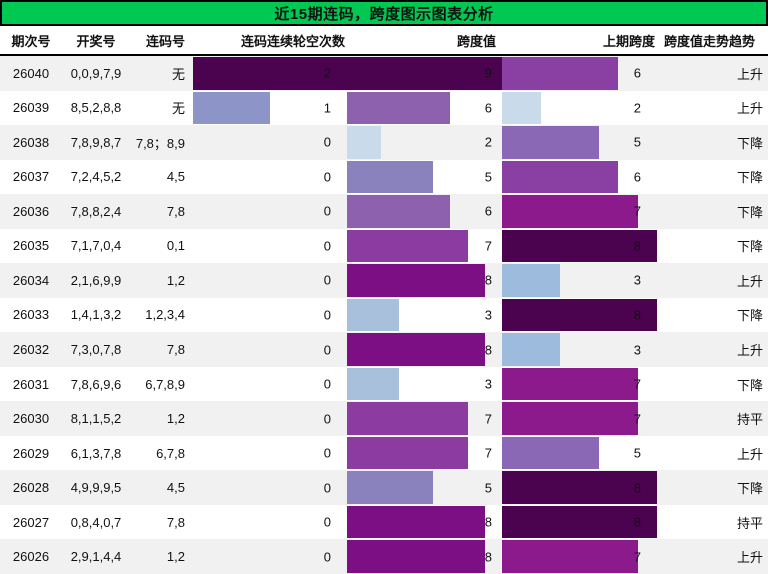  What do you see at coordinates (637, 108) in the screenshot?
I see `prev-value: 2` at bounding box center [637, 108].